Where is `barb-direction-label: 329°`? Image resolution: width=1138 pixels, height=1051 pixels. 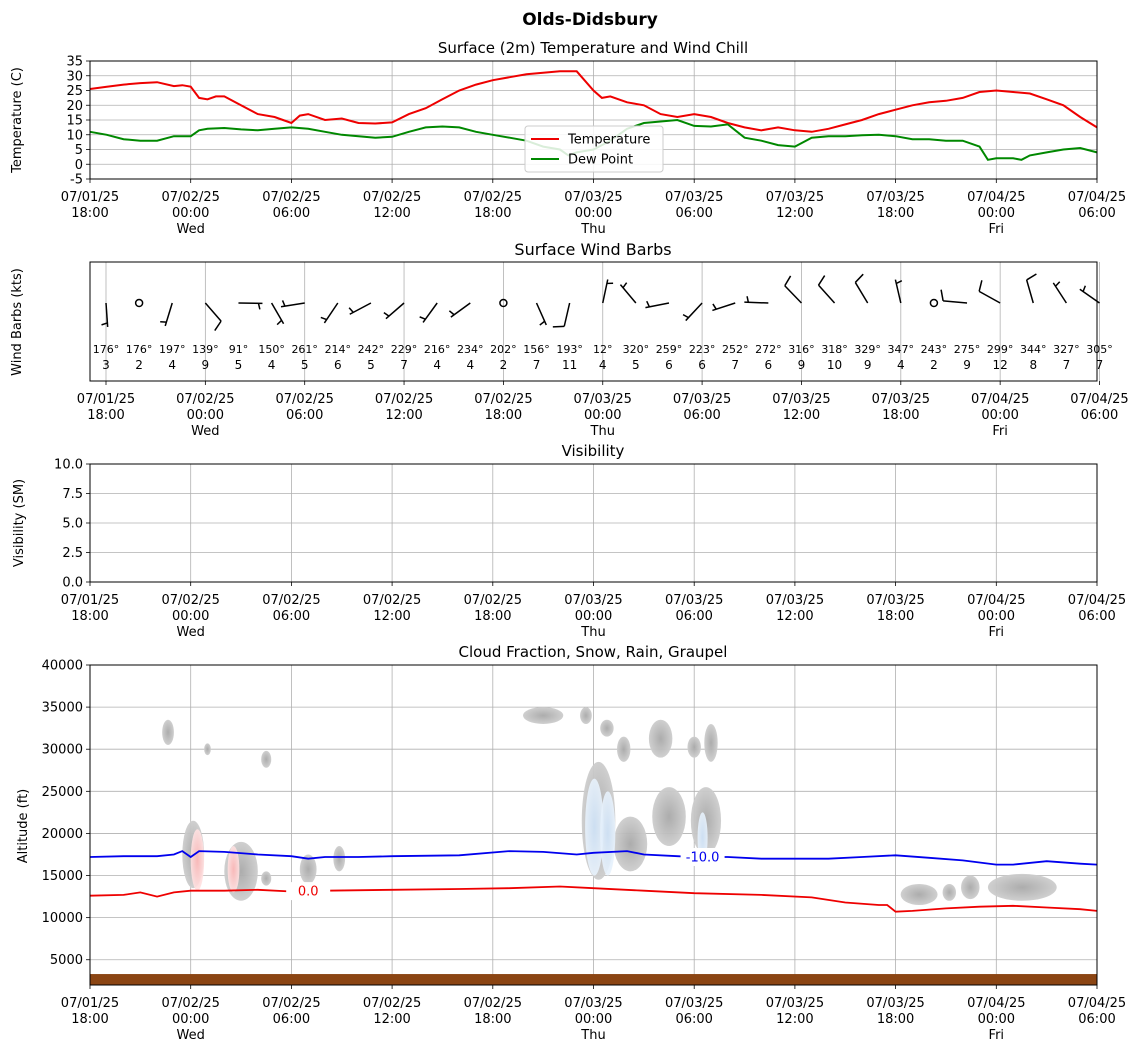
barb-direction-label: 329° is located at coordinates (867, 349).